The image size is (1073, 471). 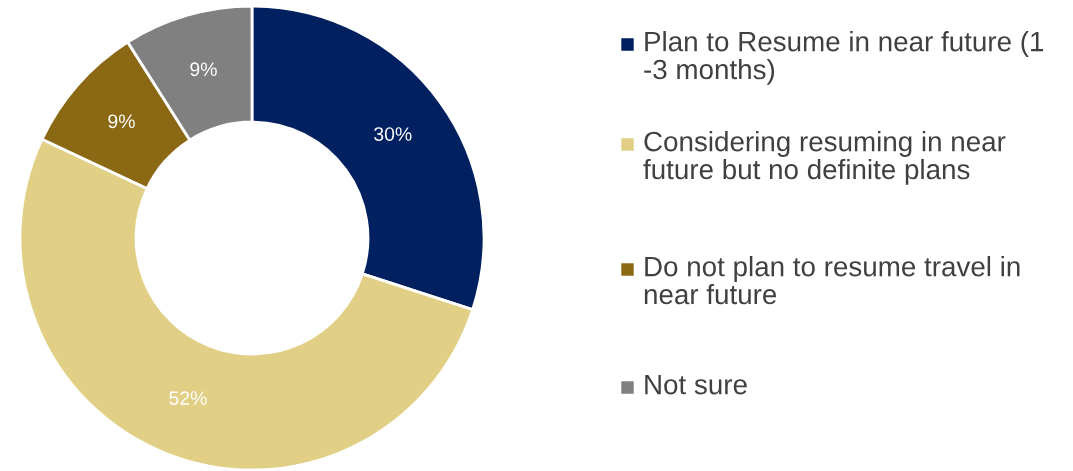 I want to click on data-label: 52%, so click(x=188, y=398).